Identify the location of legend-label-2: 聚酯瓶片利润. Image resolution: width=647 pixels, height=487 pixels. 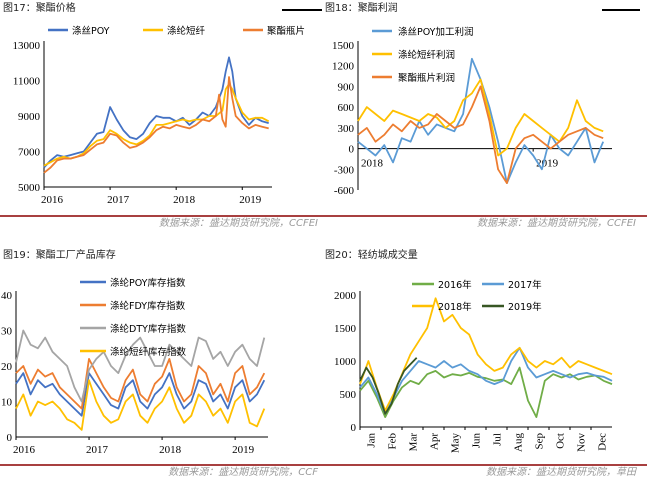
(426, 78).